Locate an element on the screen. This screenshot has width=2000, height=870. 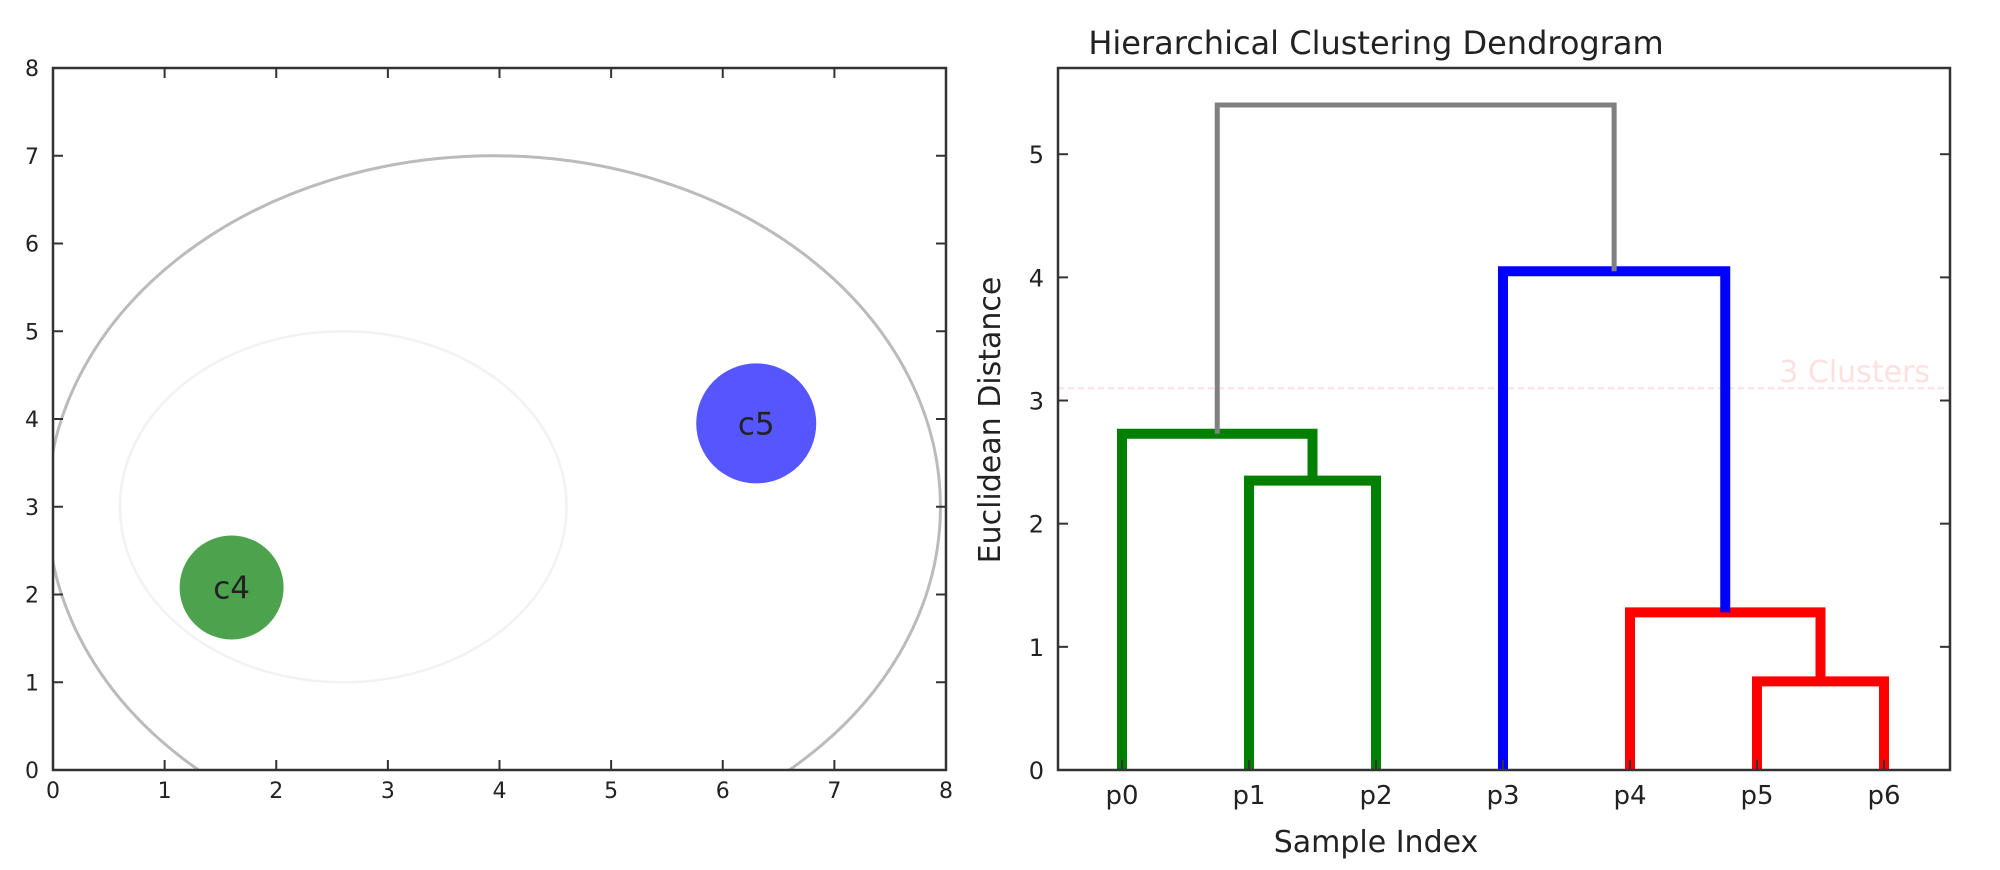
leaf-label-p4: p4 is located at coordinates (1629, 796).